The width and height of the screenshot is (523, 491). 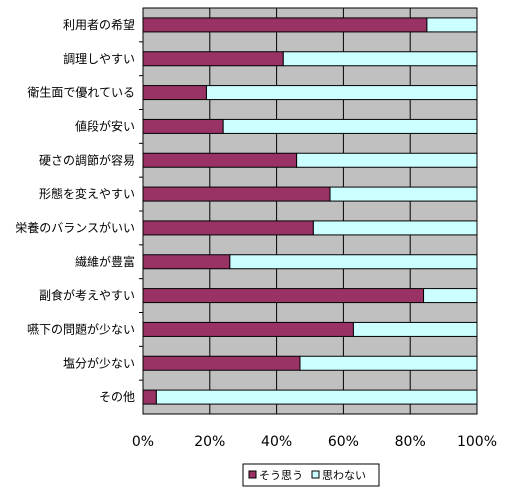 I want to click on category-label: 調理しやすい, so click(x=99, y=59).